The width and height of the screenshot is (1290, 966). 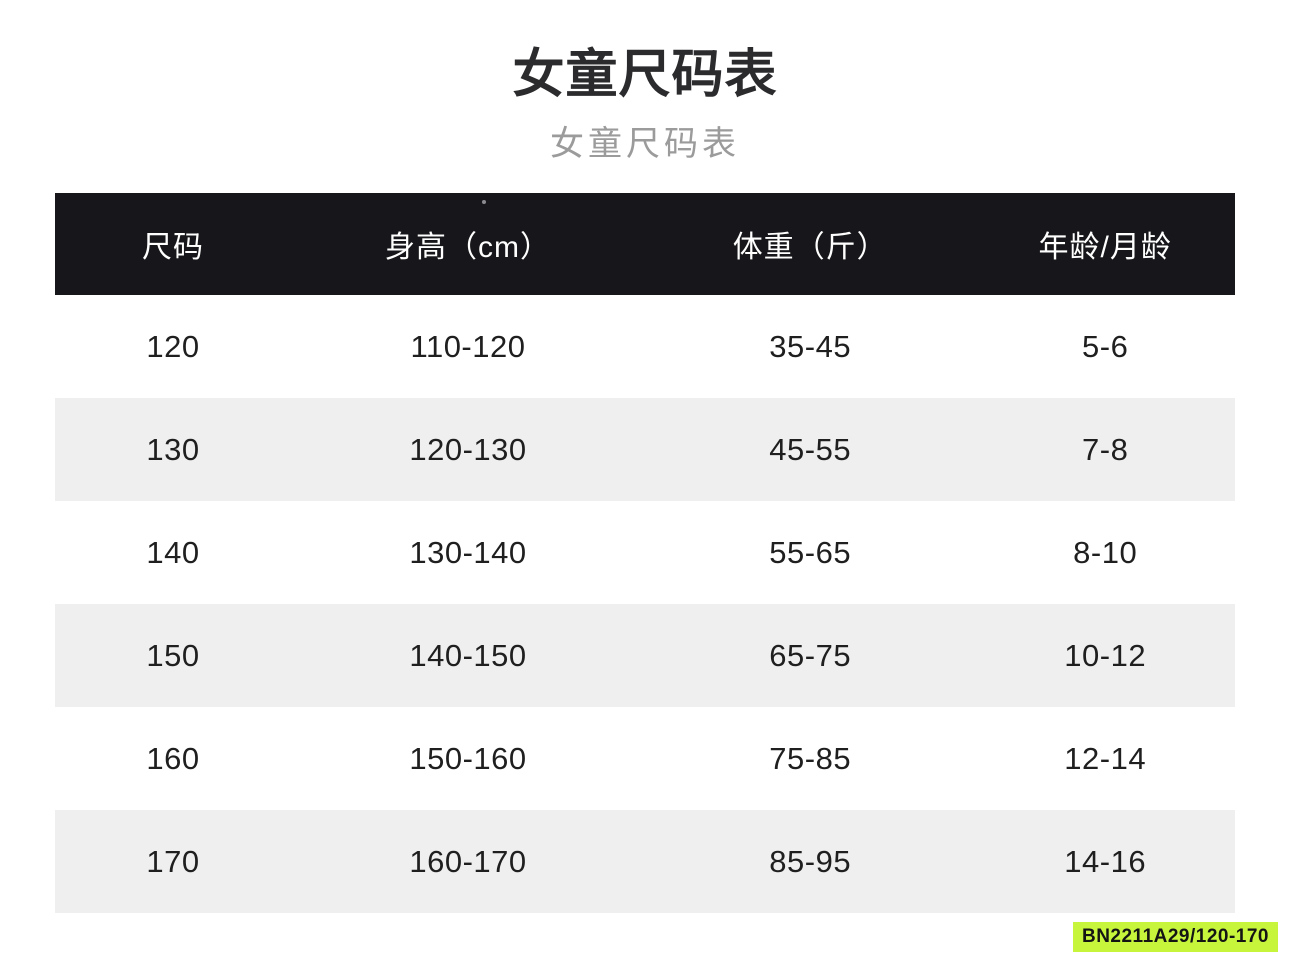 What do you see at coordinates (810, 861) in the screenshot?
I see `weight-cell: 85-95` at bounding box center [810, 861].